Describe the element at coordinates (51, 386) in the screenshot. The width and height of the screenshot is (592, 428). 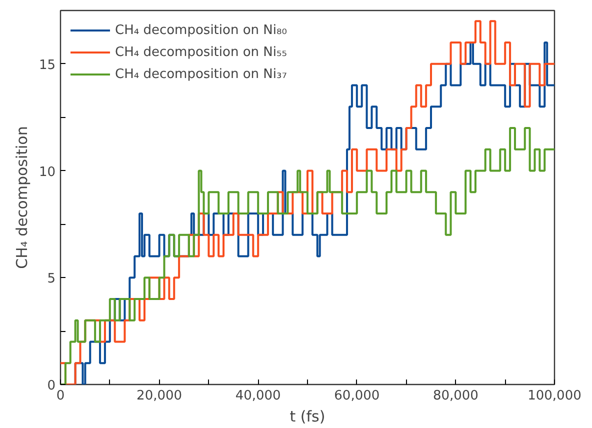
I see `y-tick-label: 0` at that location.